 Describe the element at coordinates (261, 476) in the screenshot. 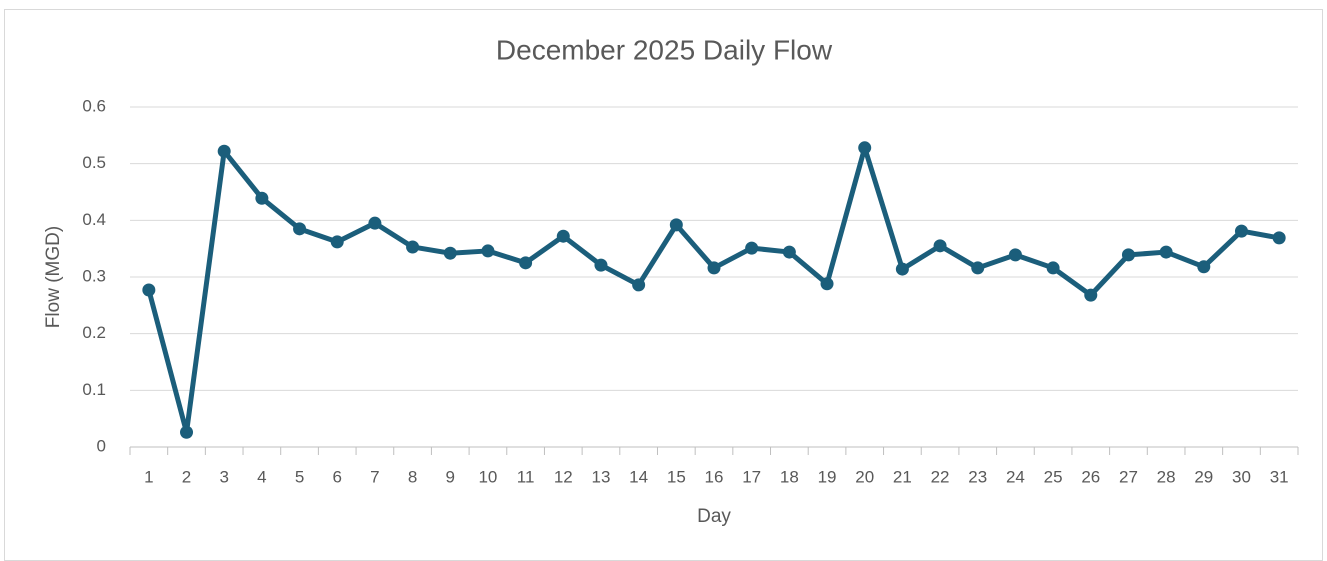

I see `x-tick-label: 4` at that location.